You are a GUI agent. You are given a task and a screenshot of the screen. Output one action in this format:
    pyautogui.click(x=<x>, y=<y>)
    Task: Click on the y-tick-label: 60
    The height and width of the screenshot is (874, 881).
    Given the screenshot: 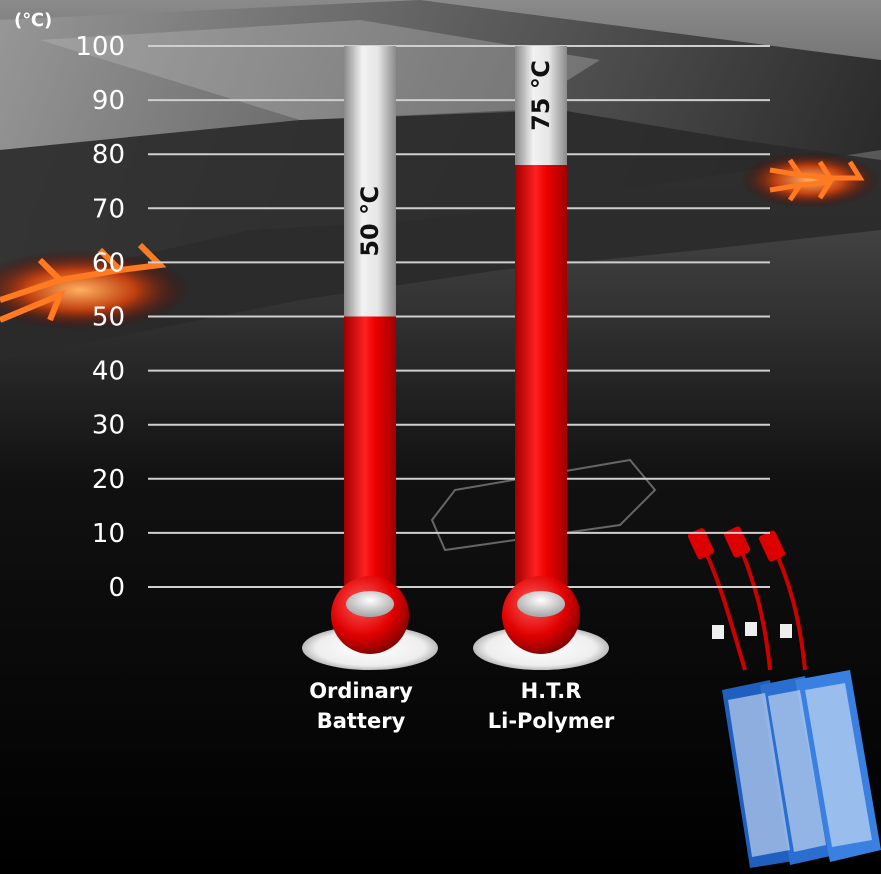 What is the action you would take?
    pyautogui.click(x=108, y=263)
    